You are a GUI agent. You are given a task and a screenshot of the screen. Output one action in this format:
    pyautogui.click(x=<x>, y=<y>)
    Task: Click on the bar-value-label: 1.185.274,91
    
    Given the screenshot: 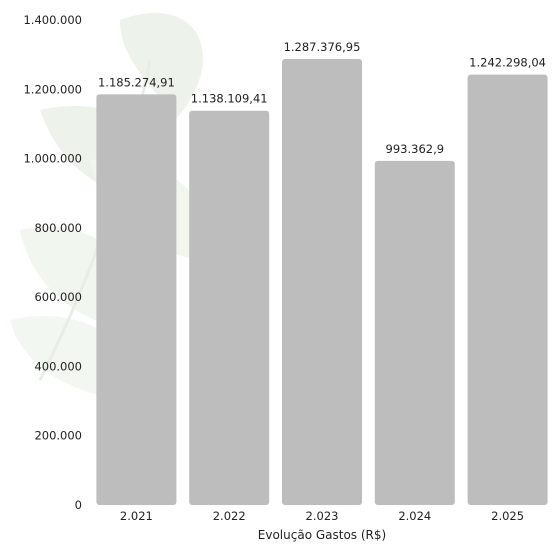 What is the action you would take?
    pyautogui.click(x=136, y=82)
    